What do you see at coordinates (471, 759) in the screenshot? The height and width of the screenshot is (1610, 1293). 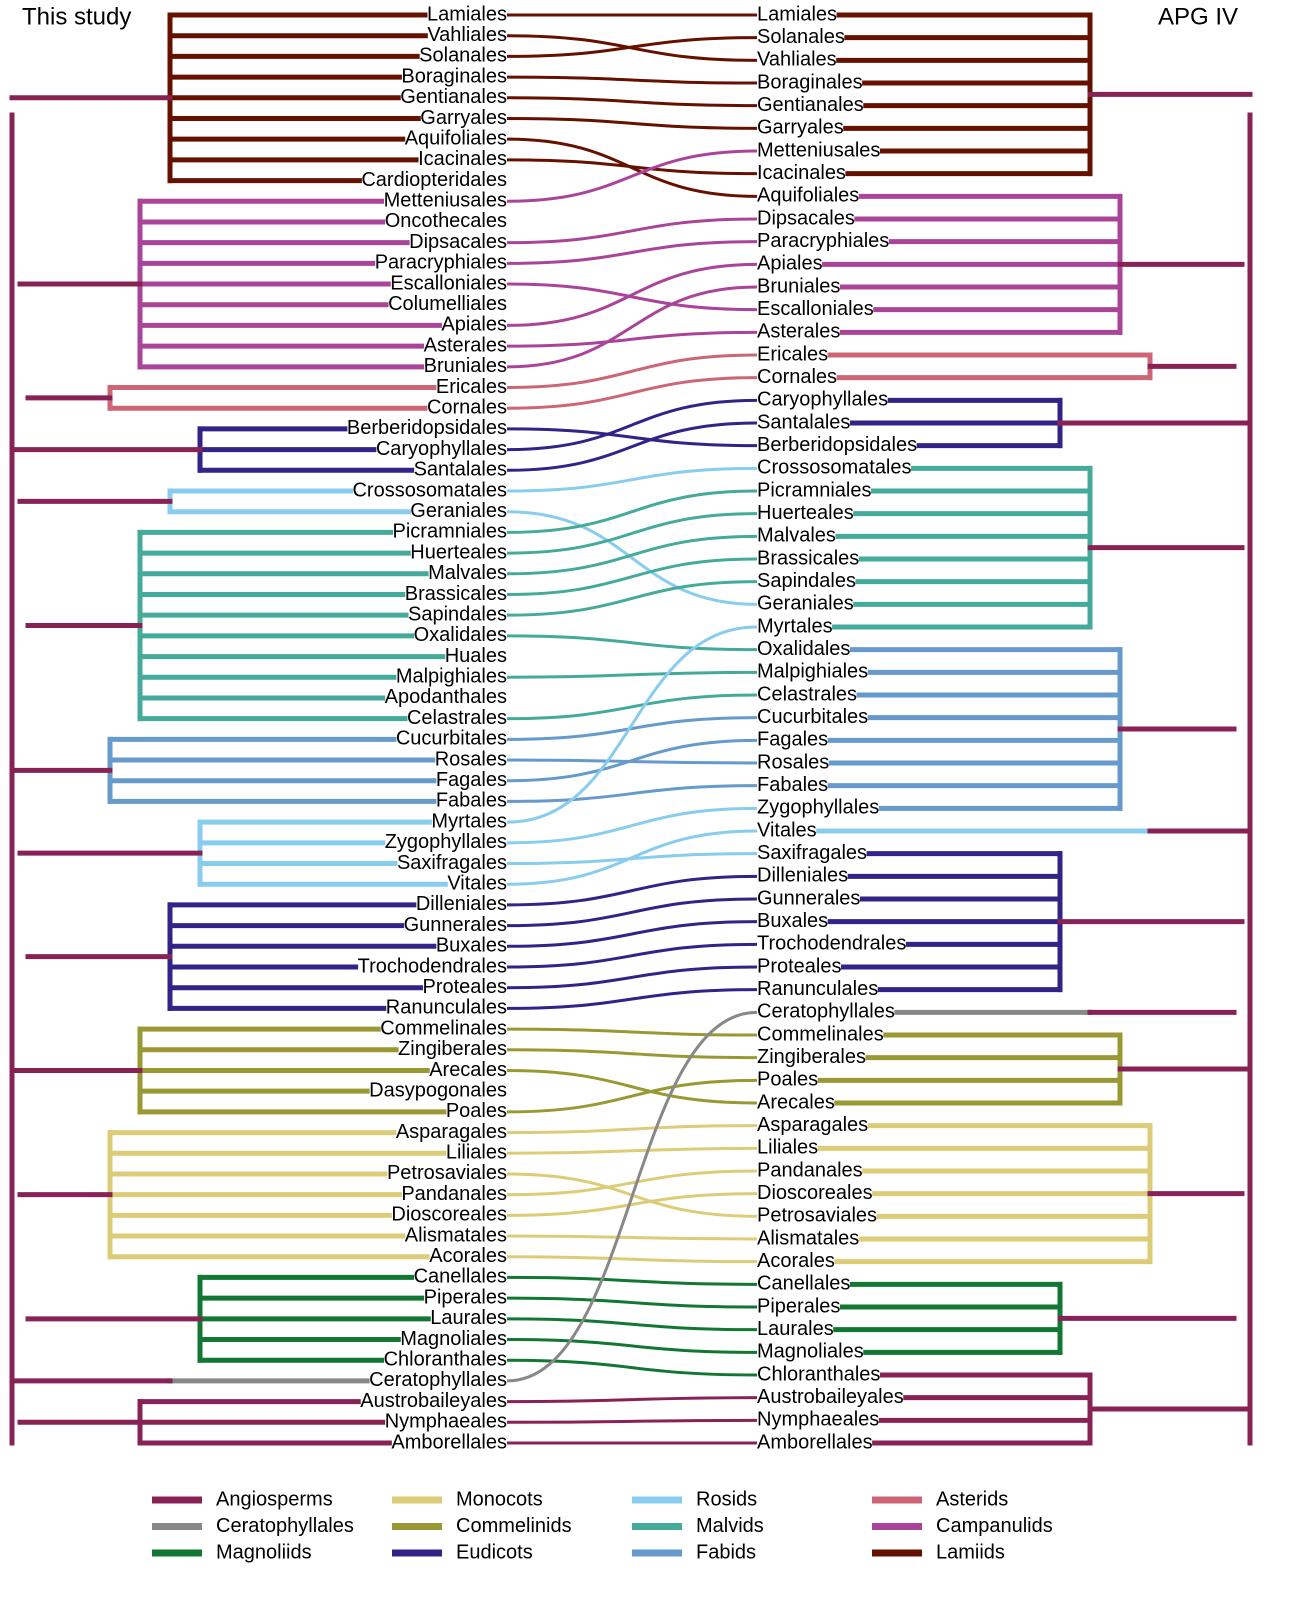 I see `taxon-label: Rosales` at bounding box center [471, 759].